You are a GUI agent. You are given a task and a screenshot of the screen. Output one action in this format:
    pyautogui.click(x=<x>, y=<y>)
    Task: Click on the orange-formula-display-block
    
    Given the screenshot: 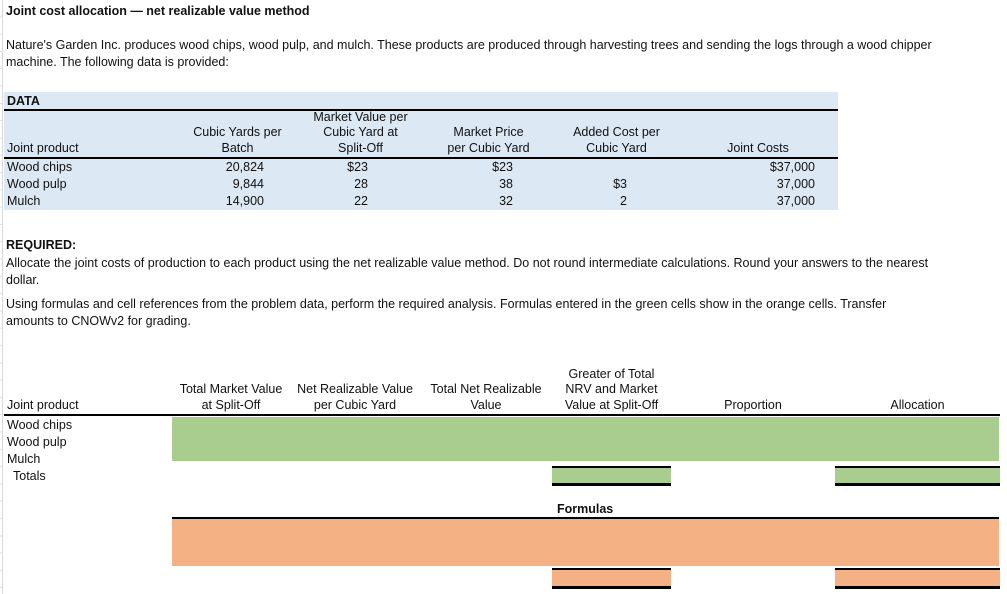 What is the action you would take?
    pyautogui.click(x=585, y=541)
    